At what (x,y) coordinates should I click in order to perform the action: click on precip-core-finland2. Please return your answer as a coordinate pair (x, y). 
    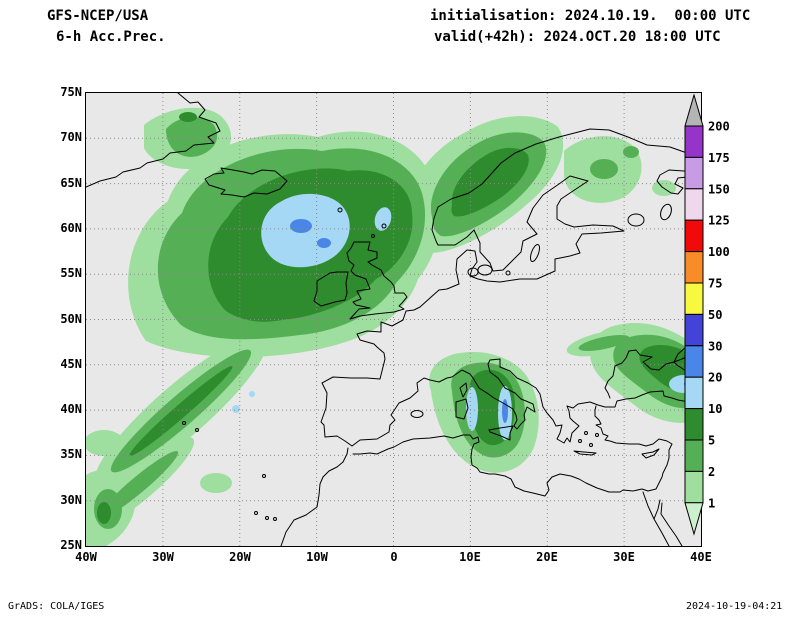
    Looking at the image, I should click on (631, 152).